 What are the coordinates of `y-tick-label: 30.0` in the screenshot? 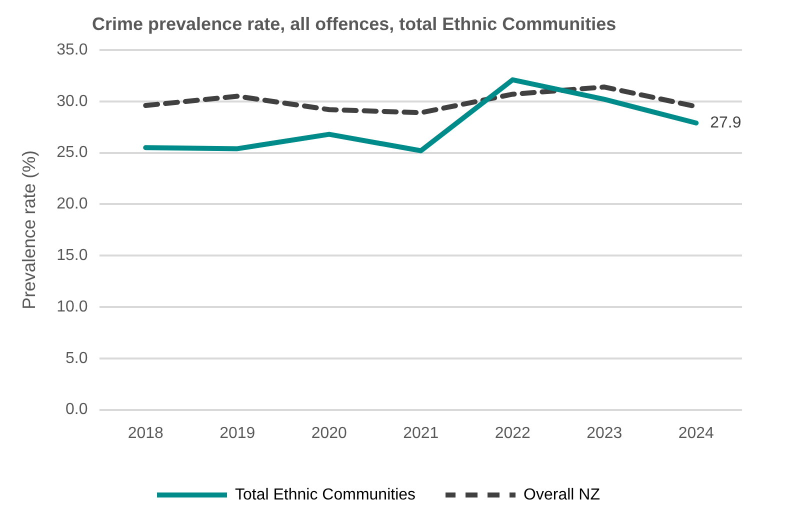 It's located at (72, 101).